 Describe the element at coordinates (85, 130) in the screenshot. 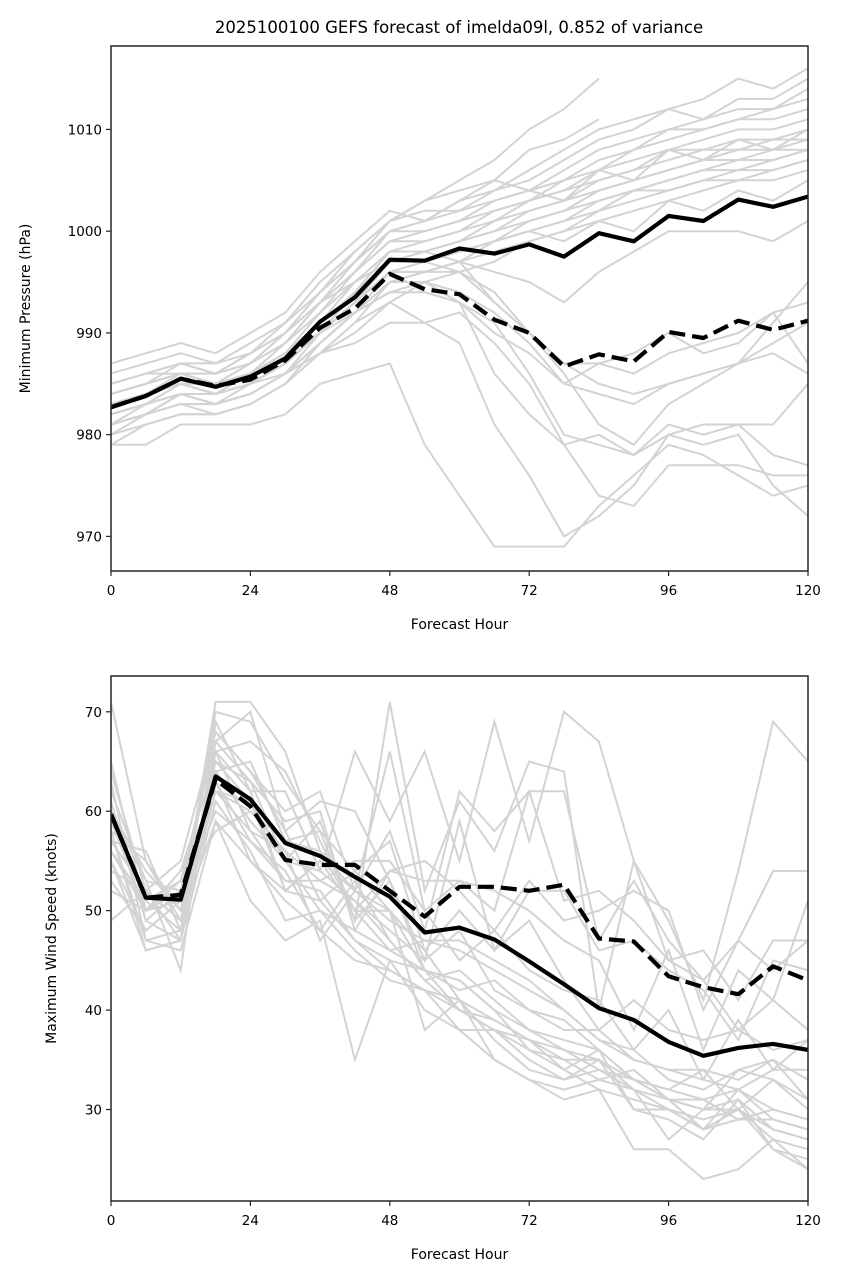

I see `y-tick-label: 1010` at that location.